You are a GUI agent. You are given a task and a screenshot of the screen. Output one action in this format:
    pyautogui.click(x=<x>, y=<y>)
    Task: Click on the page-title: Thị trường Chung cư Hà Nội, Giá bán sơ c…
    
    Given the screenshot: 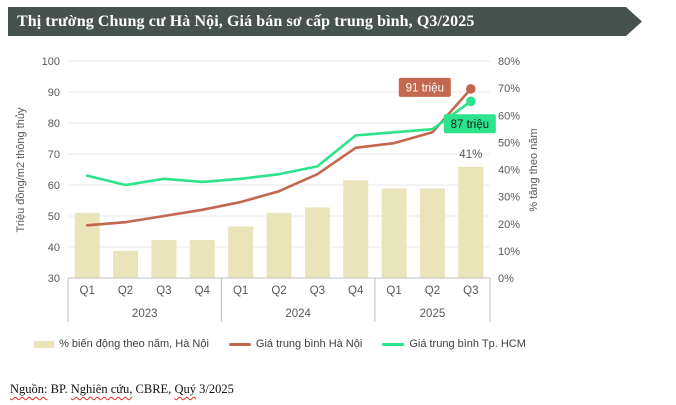 What is the action you would take?
    pyautogui.click(x=246, y=21)
    